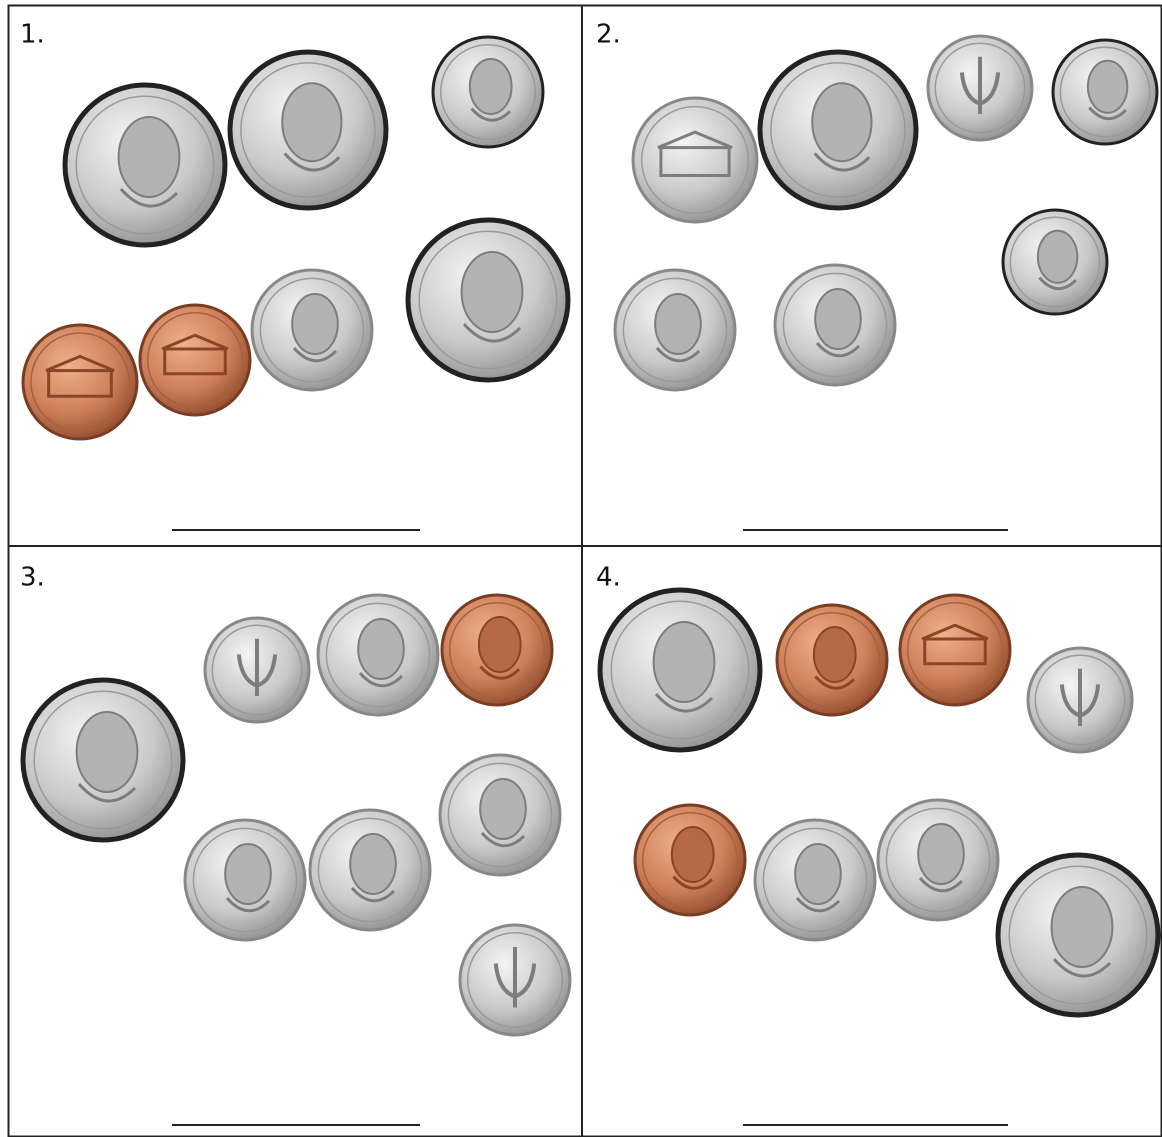 The image size is (1162, 1137). I want to click on problem-number: 4., so click(608, 578).